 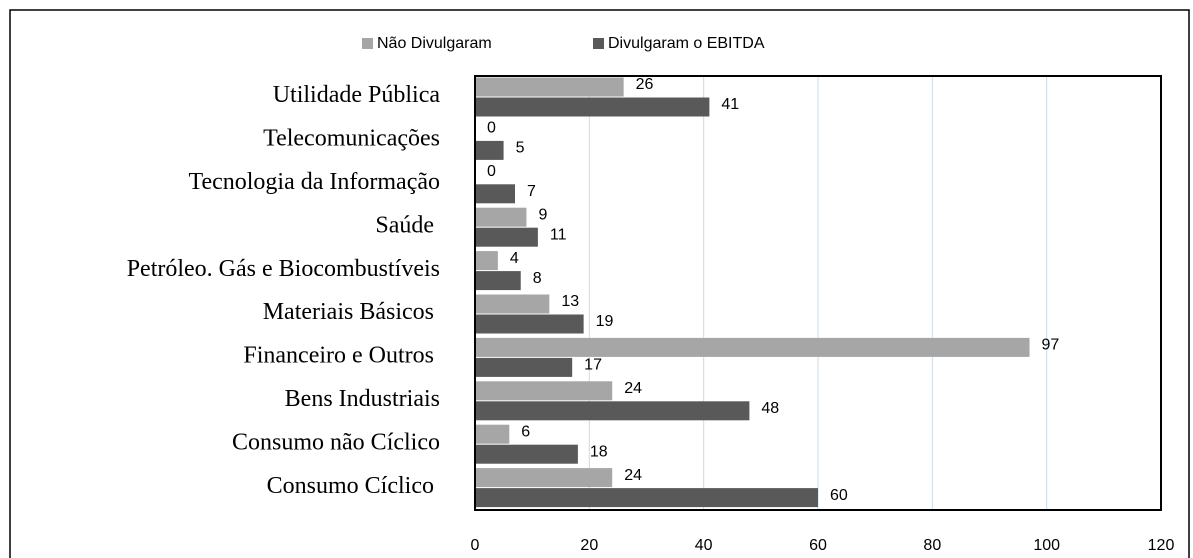 I want to click on data-label: 5, so click(x=520, y=148).